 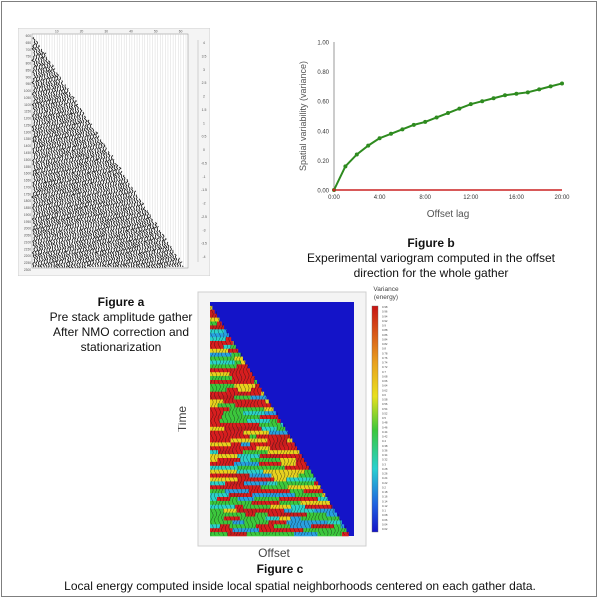 I want to click on colorbar-tick-label: 0.02, so click(x=385, y=529).